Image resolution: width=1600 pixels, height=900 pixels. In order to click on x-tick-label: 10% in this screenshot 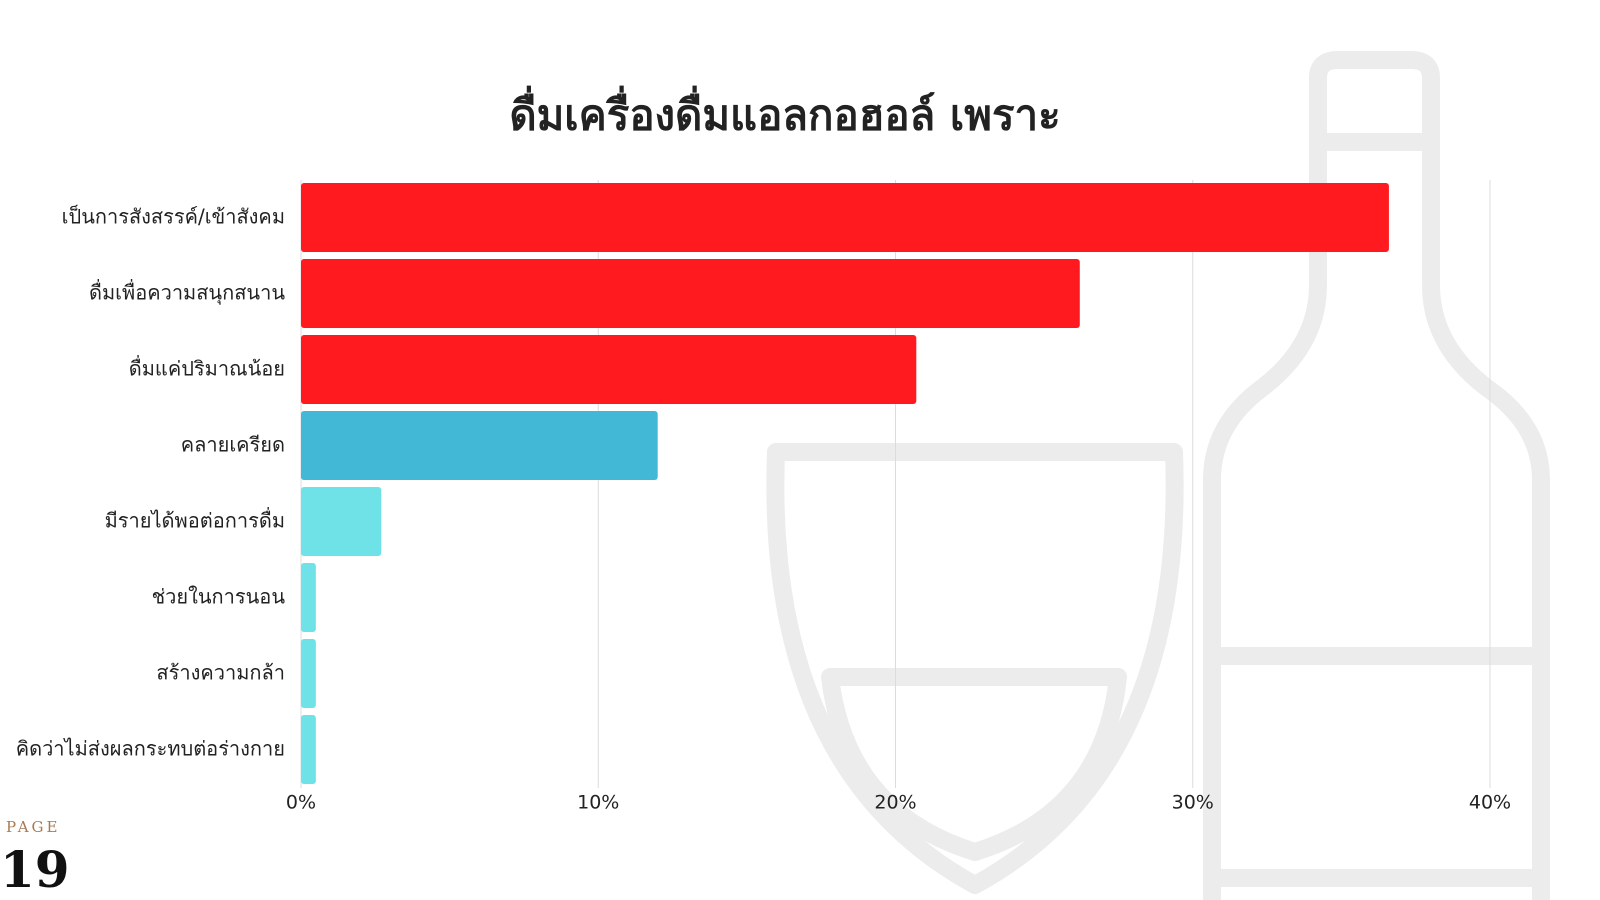, I will do `click(598, 803)`.